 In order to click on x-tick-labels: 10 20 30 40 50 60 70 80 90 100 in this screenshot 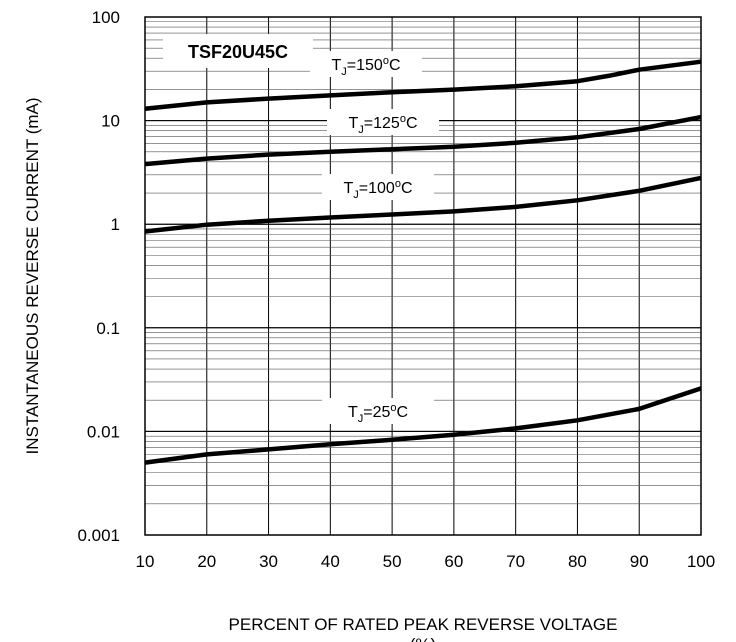, I will do `click(426, 561)`.